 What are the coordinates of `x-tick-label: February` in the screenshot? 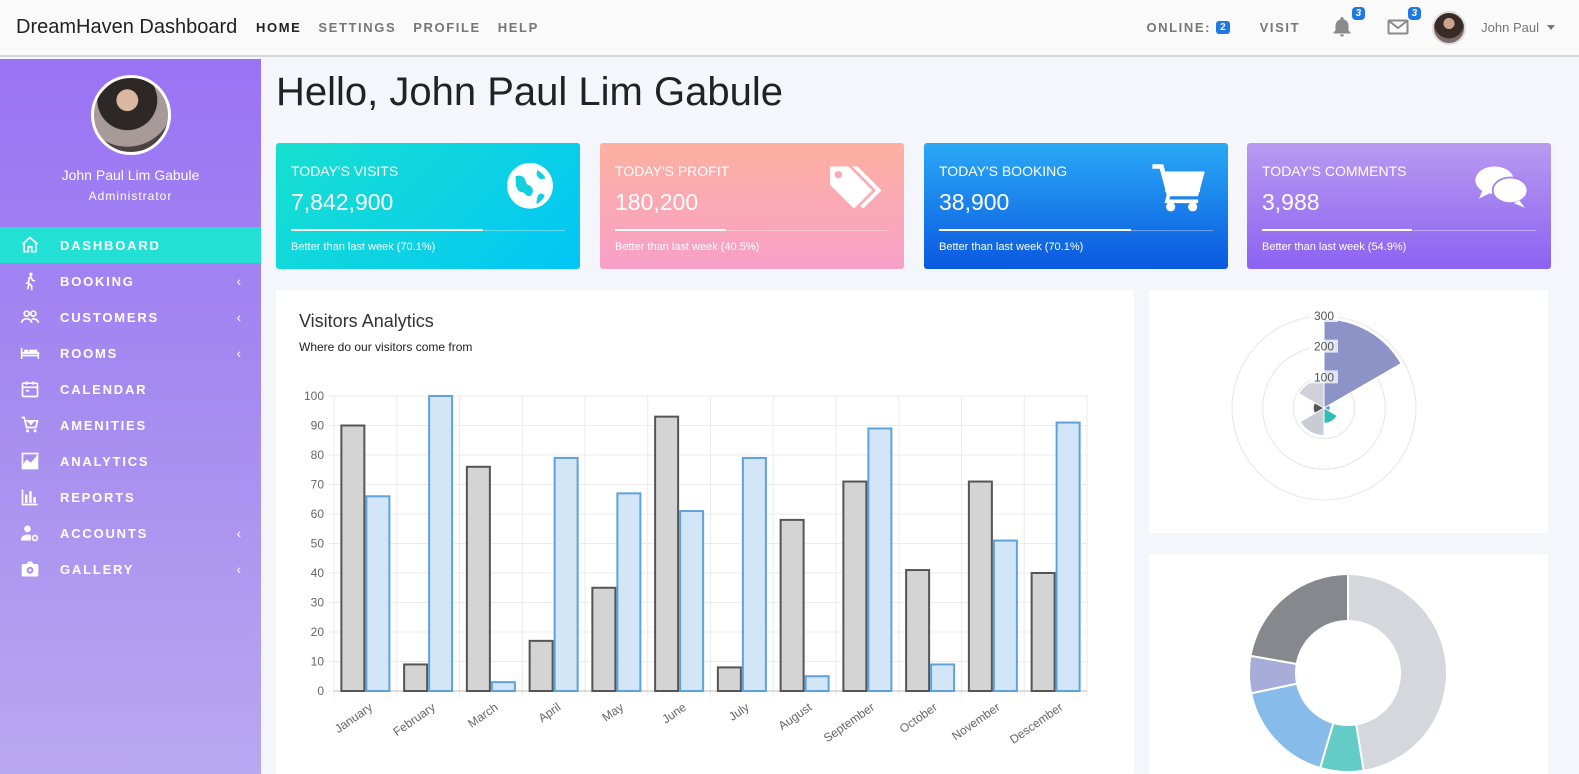 It's located at (413, 719).